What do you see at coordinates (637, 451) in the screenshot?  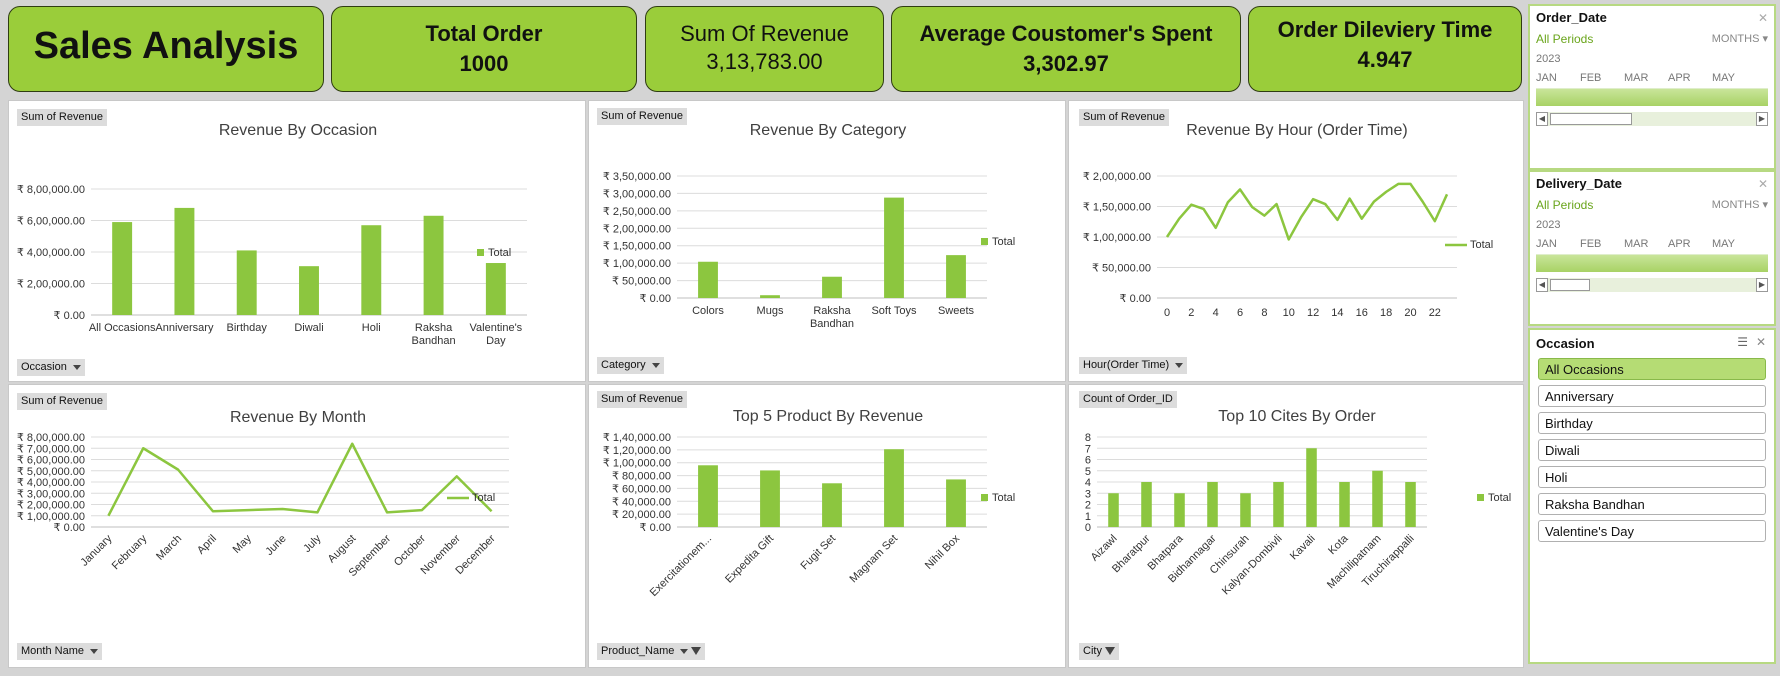 I see `y-tick-label: ₹ 1,20,000.00` at bounding box center [637, 451].